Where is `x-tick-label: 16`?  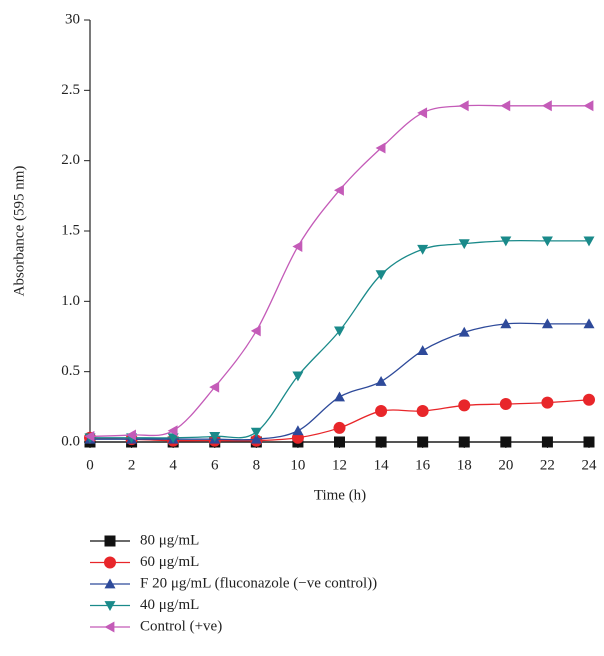
x-tick-label: 16 is located at coordinates (423, 465).